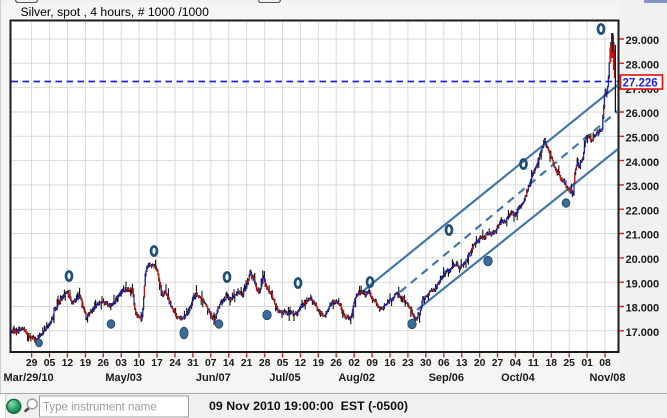 The image size is (667, 418). What do you see at coordinates (308, 406) in the screenshot?
I see `svg-text:09 Nov 2010 19:00:00 EST (-05: 09 Nov 2010 19:00:00 EST (-0500)` at bounding box center [308, 406].